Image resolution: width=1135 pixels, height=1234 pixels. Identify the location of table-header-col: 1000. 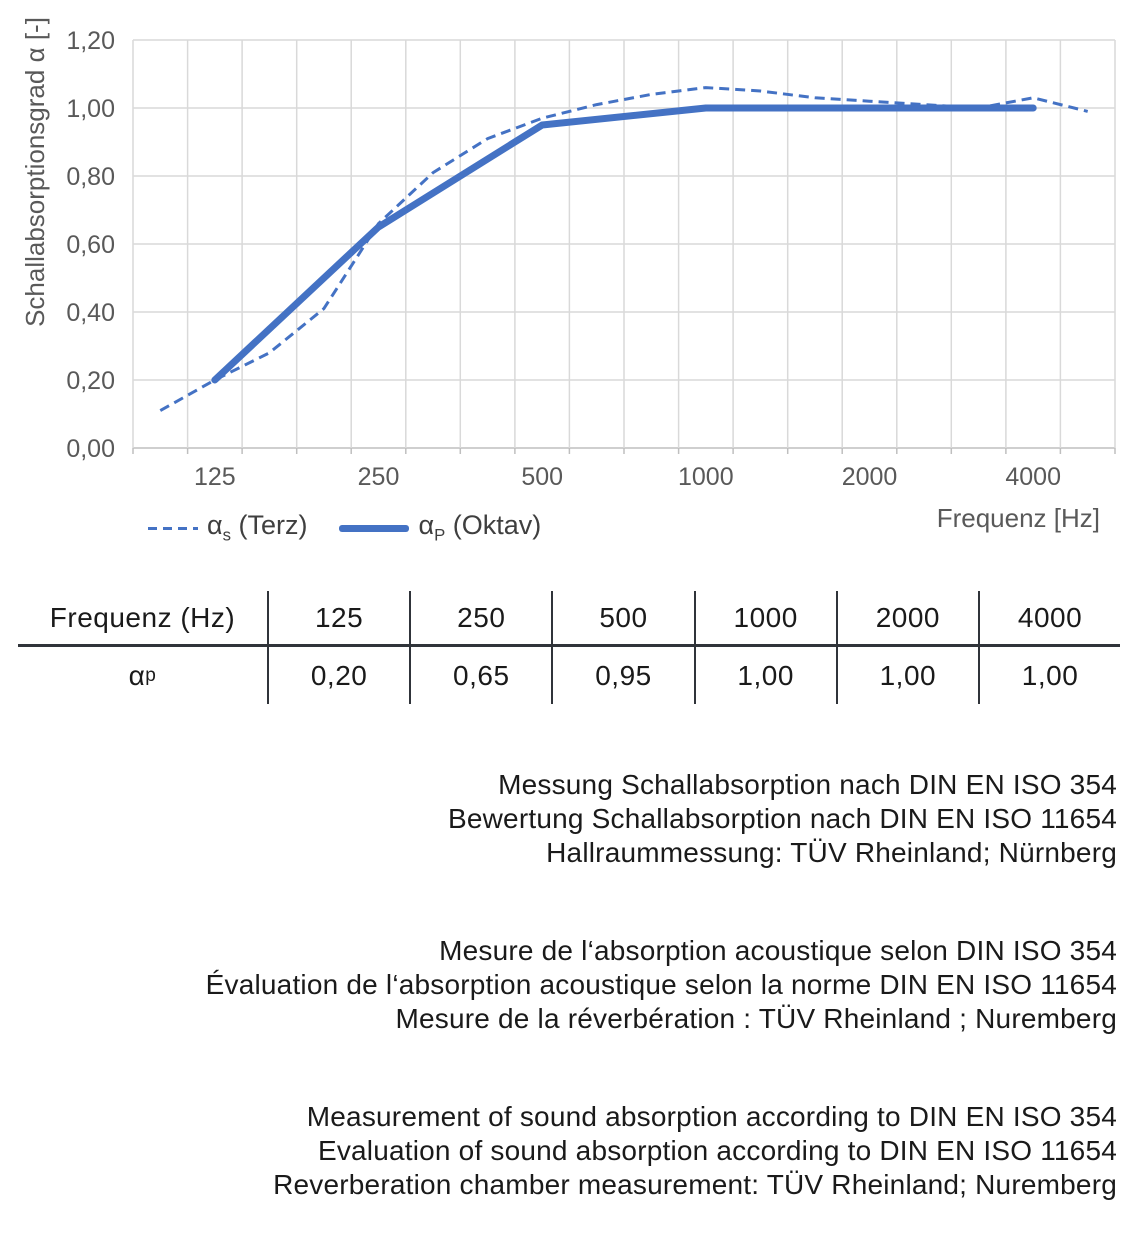
(764, 619).